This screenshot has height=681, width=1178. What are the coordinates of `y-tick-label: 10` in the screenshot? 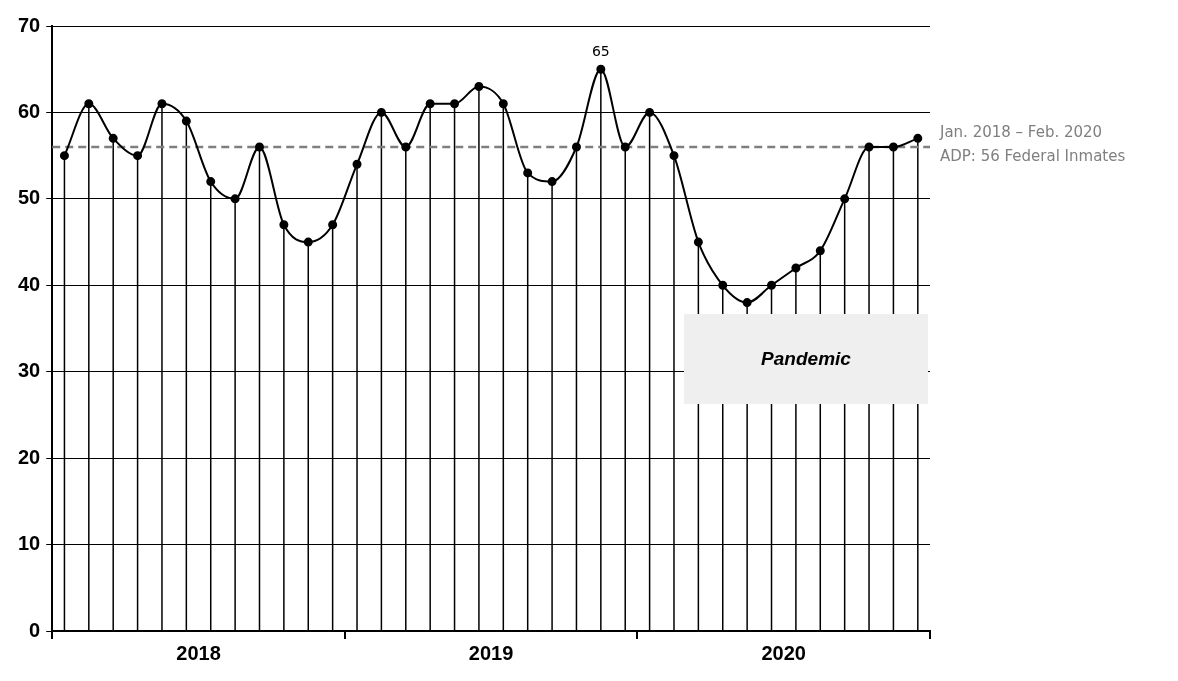 It's located at (29, 543).